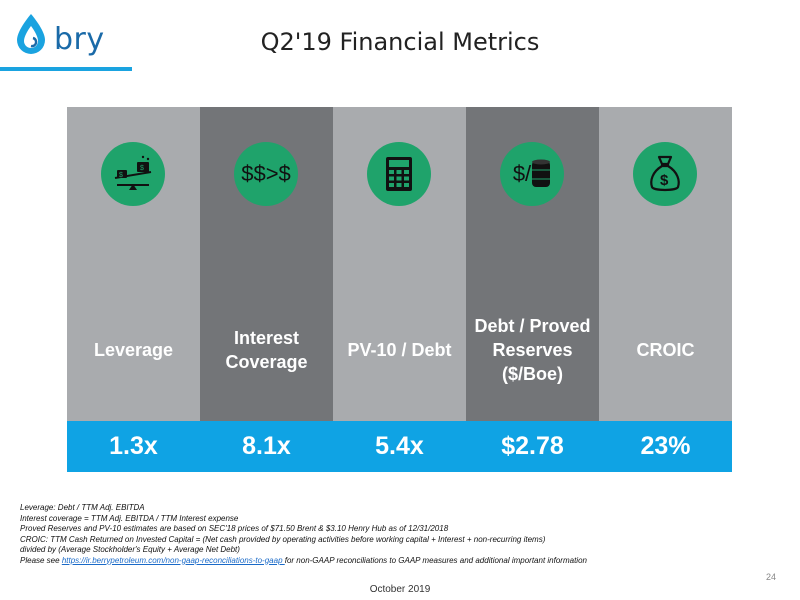 Image resolution: width=800 pixels, height=600 pixels. I want to click on metric-column-pv10-debt: PV-10 / Debt, so click(399, 264).